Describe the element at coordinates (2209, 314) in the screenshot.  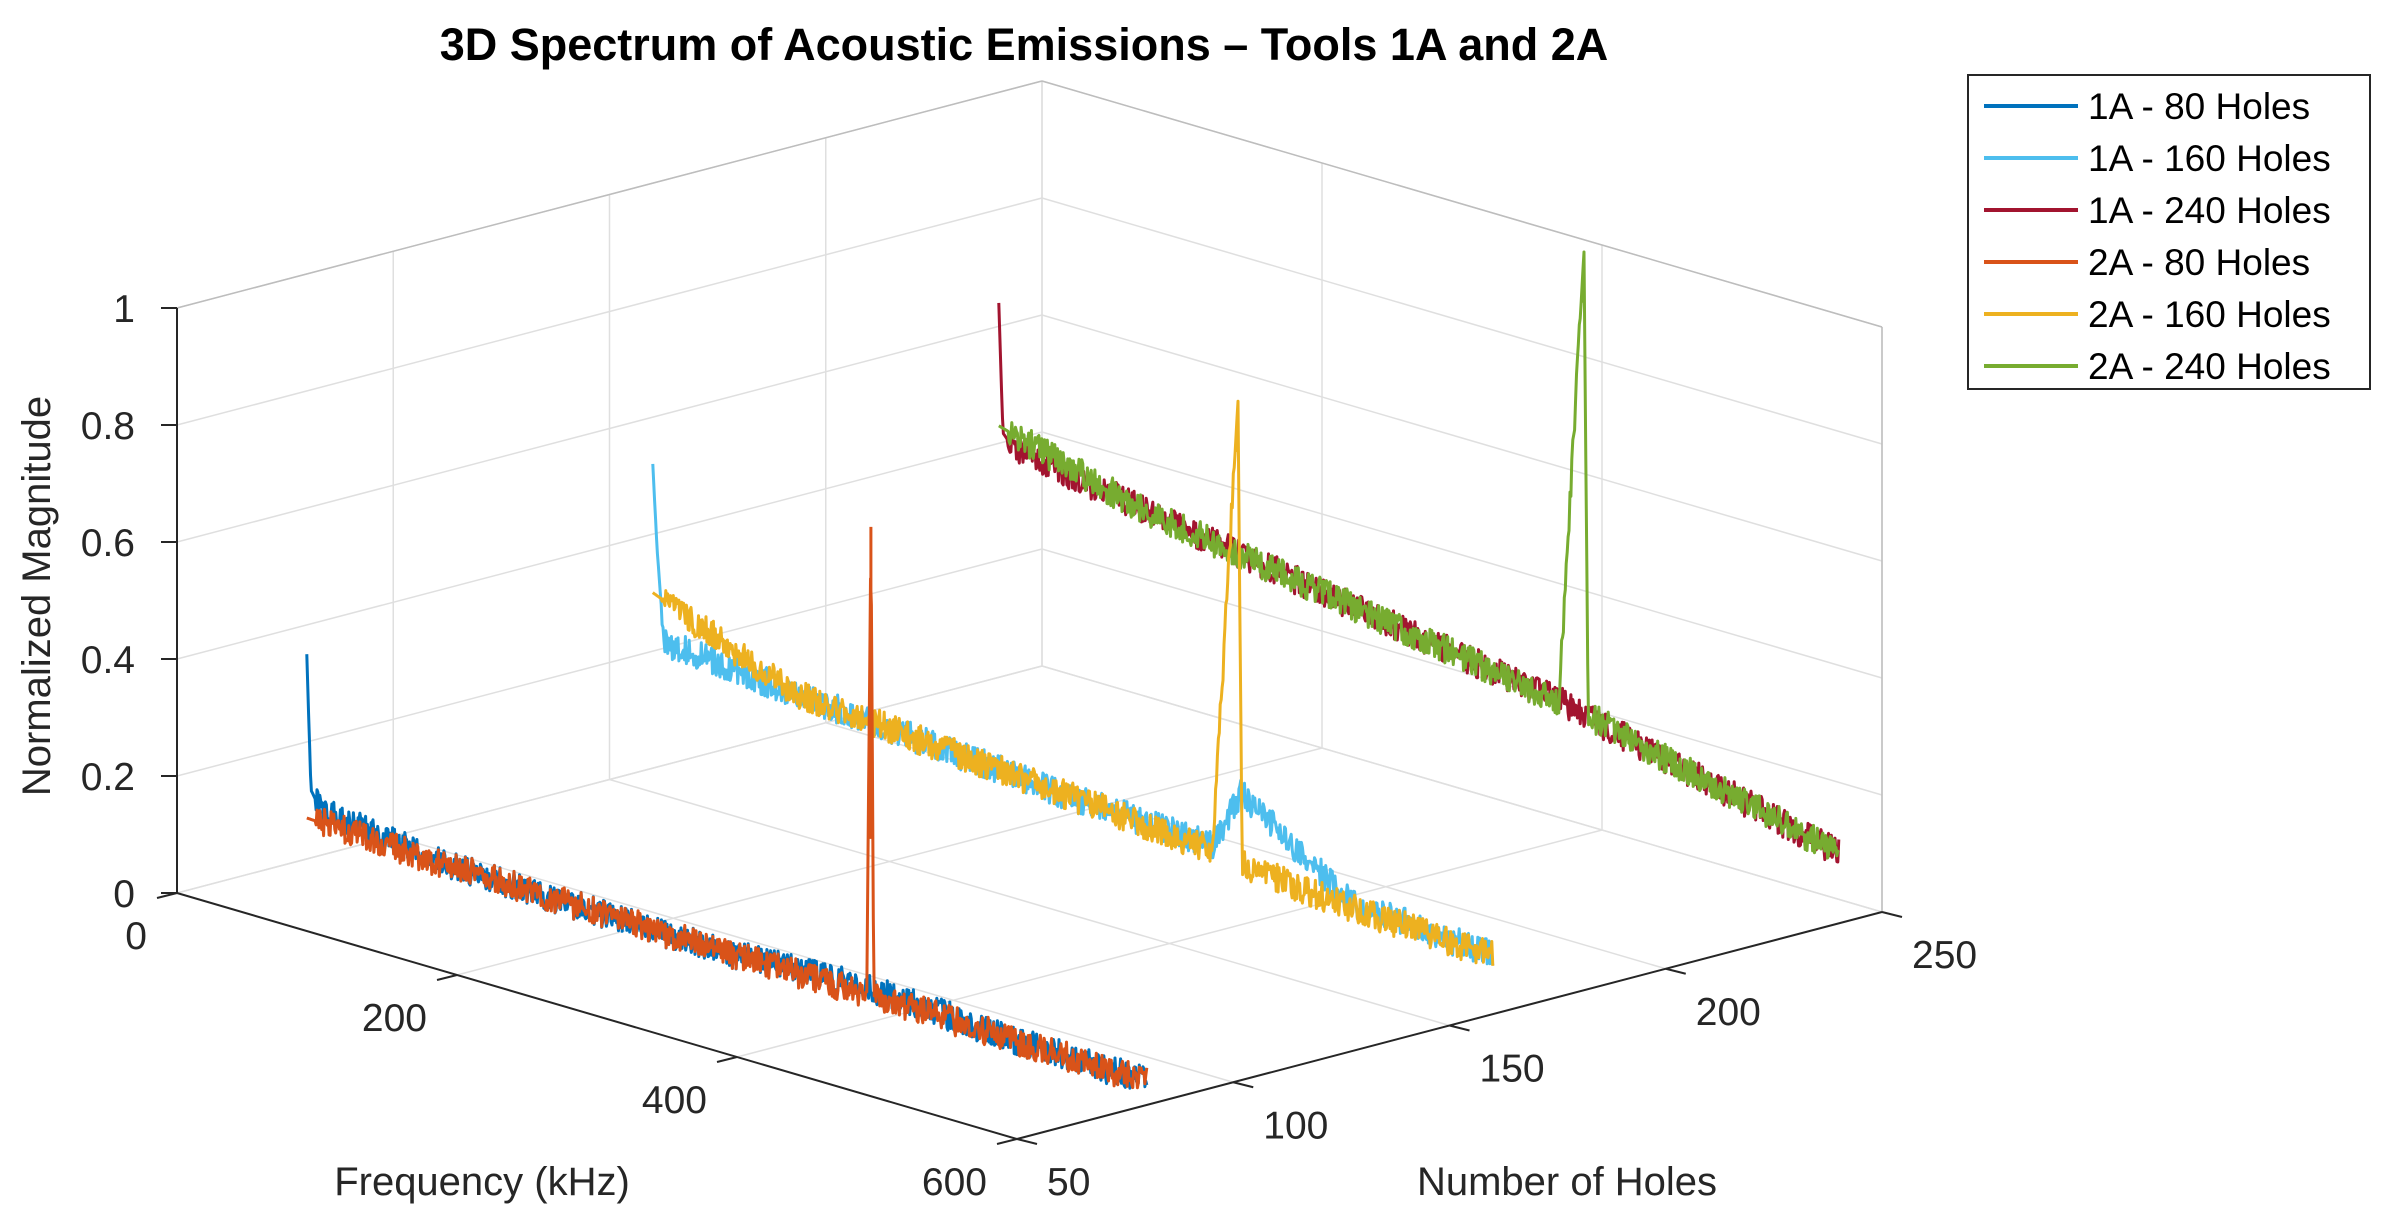
I see `legend-entry: 2A - 160 Holes` at that location.